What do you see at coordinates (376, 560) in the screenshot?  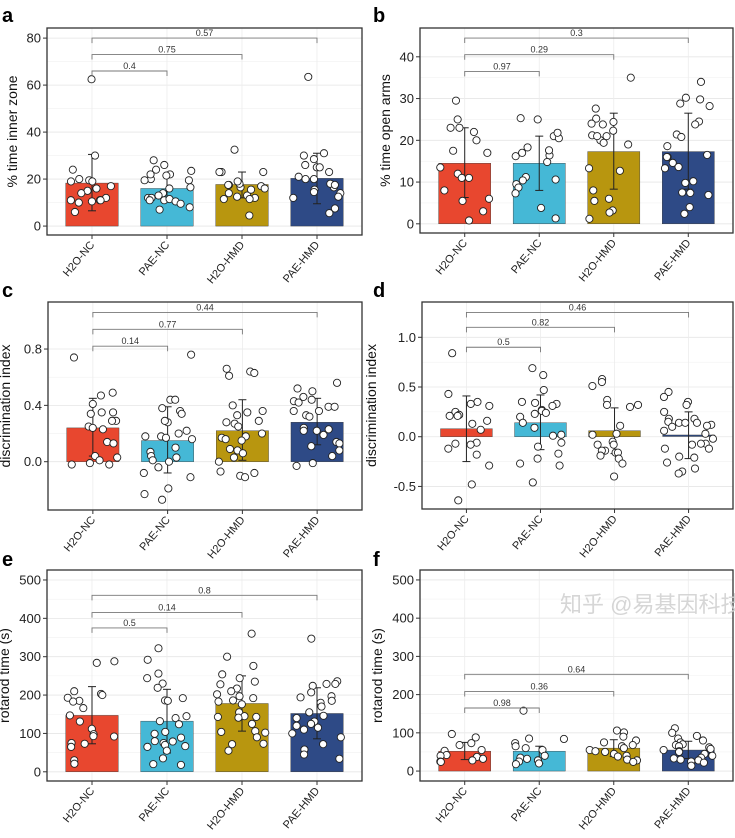 I see `panel-letter: f` at bounding box center [376, 560].